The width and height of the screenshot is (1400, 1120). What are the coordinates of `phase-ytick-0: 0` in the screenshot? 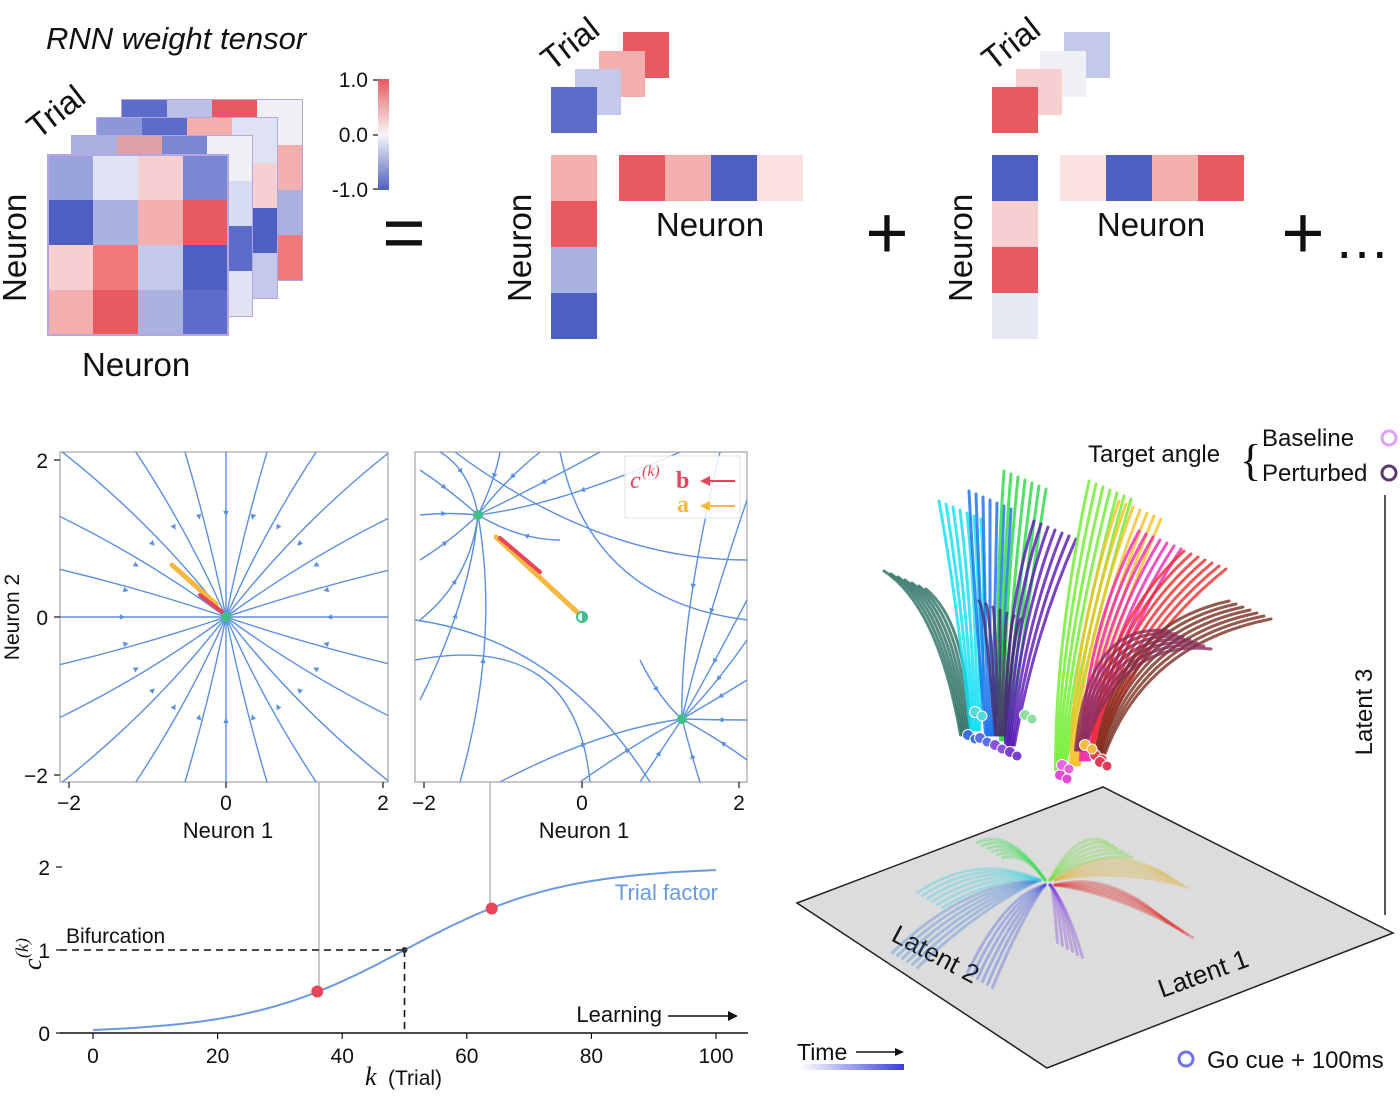 It's located at (42, 618).